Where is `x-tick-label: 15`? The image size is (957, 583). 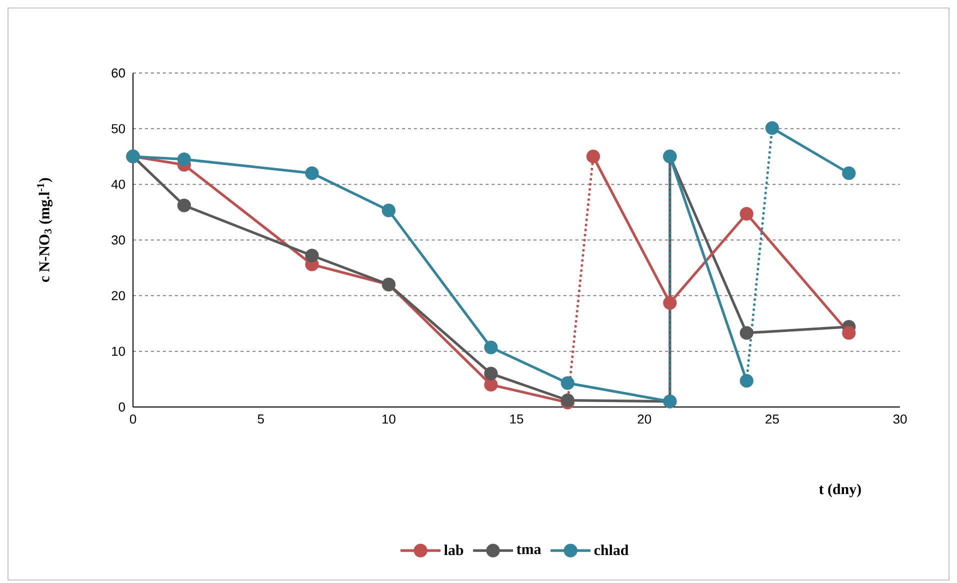
x-tick-label: 15 is located at coordinates (517, 419).